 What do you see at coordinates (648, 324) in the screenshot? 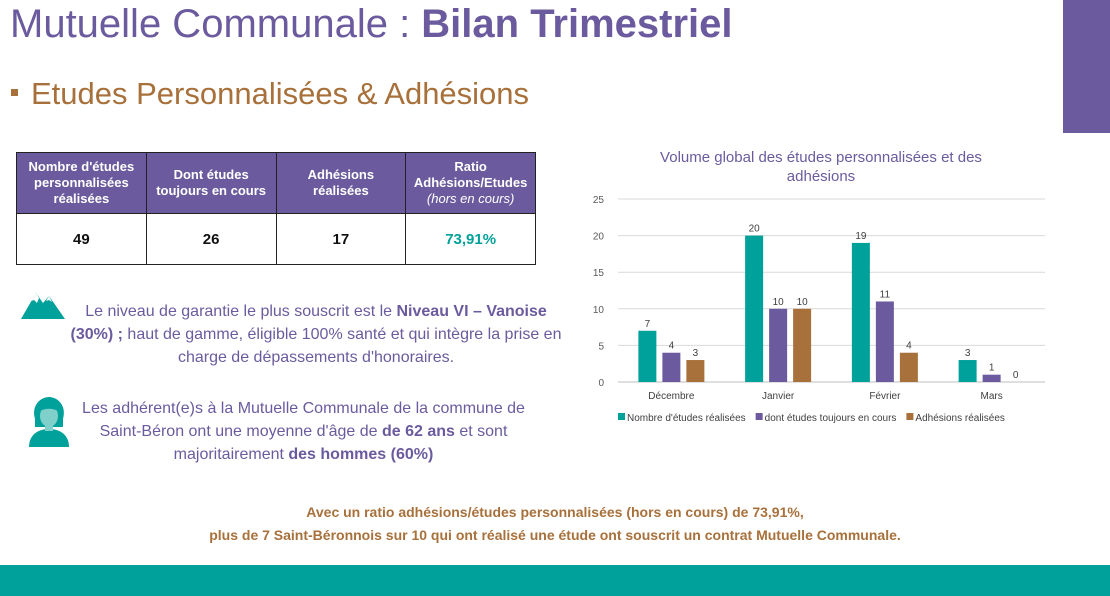
I see `bar-value-label: 7` at bounding box center [648, 324].